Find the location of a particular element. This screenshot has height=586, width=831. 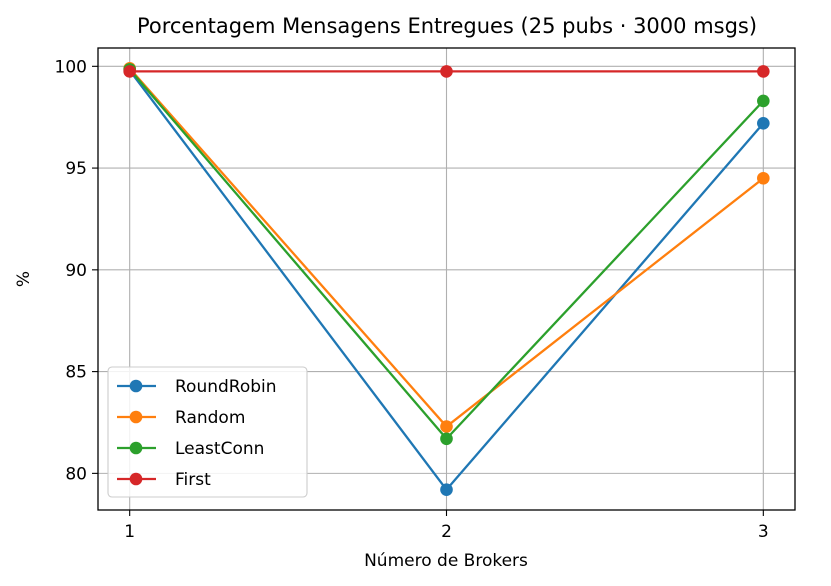

x-tick-label: 1 is located at coordinates (129, 532).